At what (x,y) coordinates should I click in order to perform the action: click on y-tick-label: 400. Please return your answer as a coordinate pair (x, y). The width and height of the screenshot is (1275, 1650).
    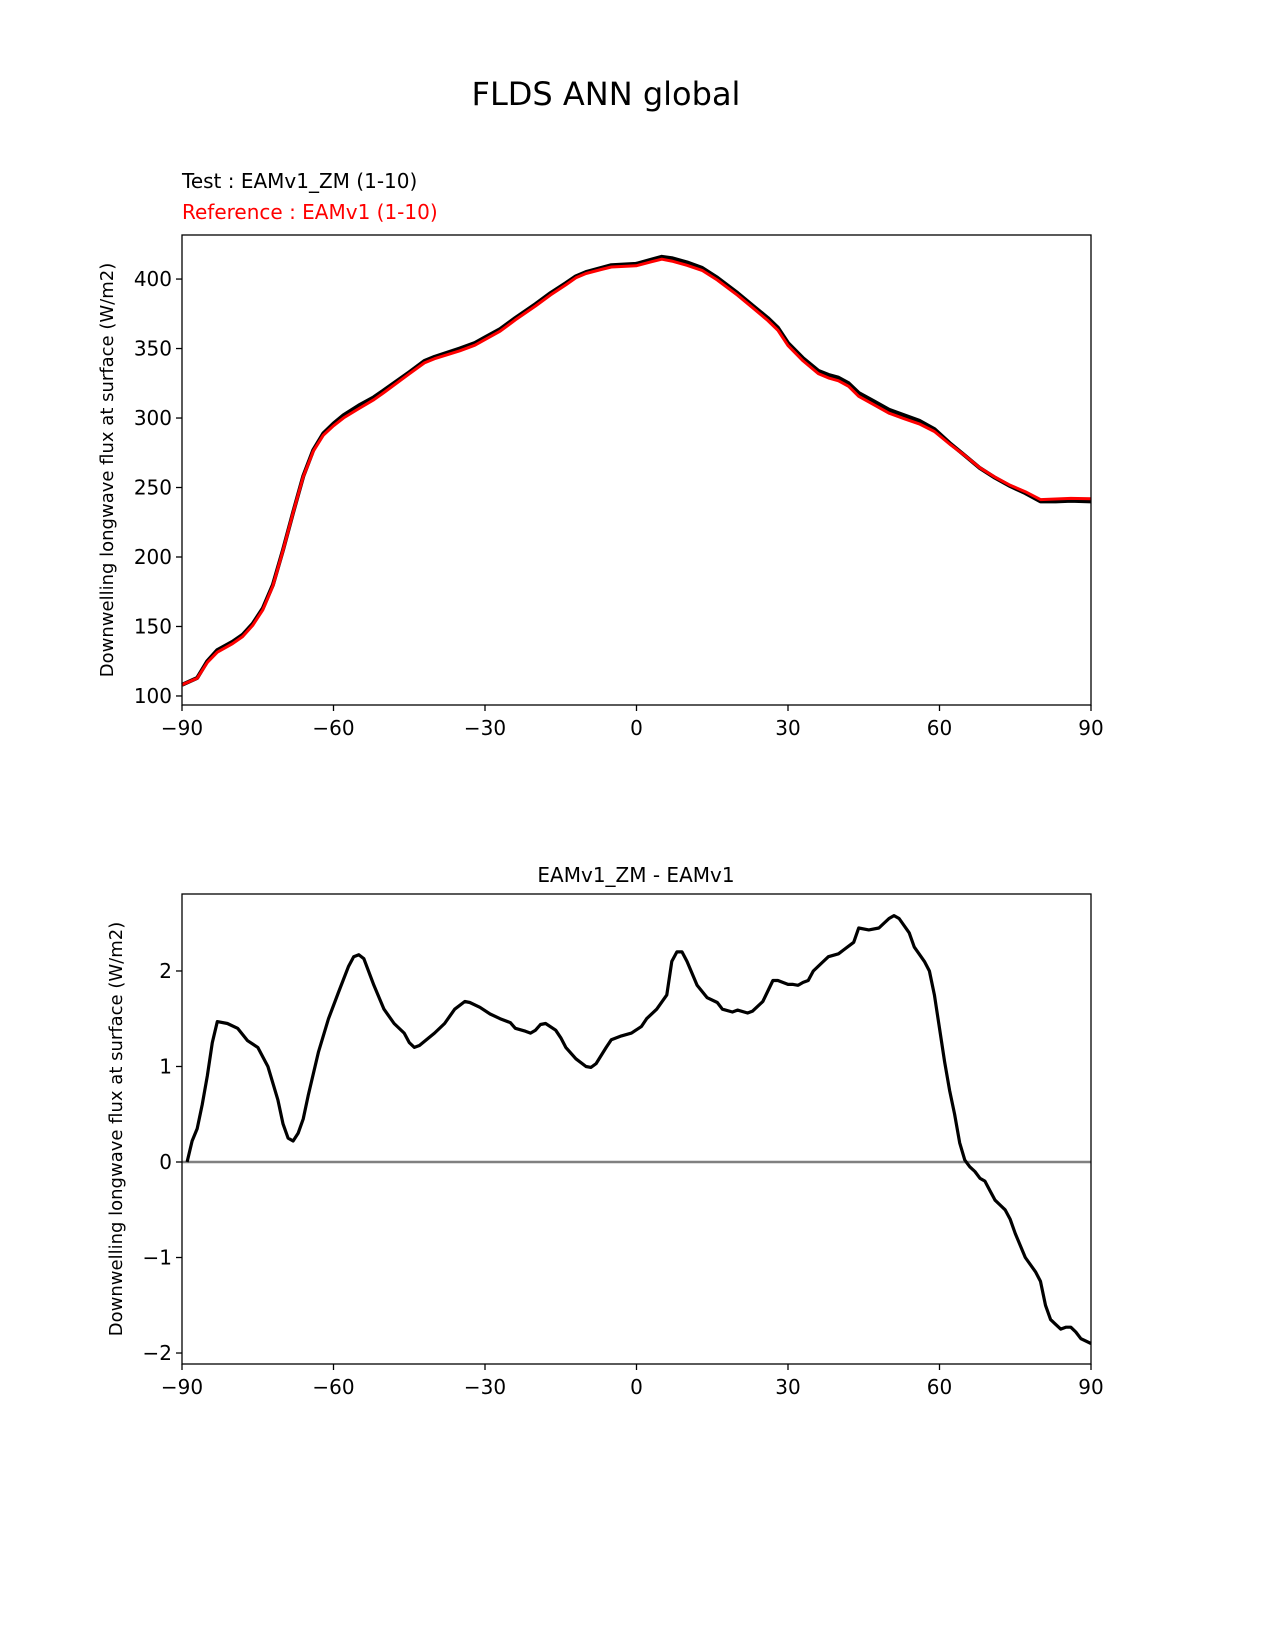
    Looking at the image, I should click on (153, 279).